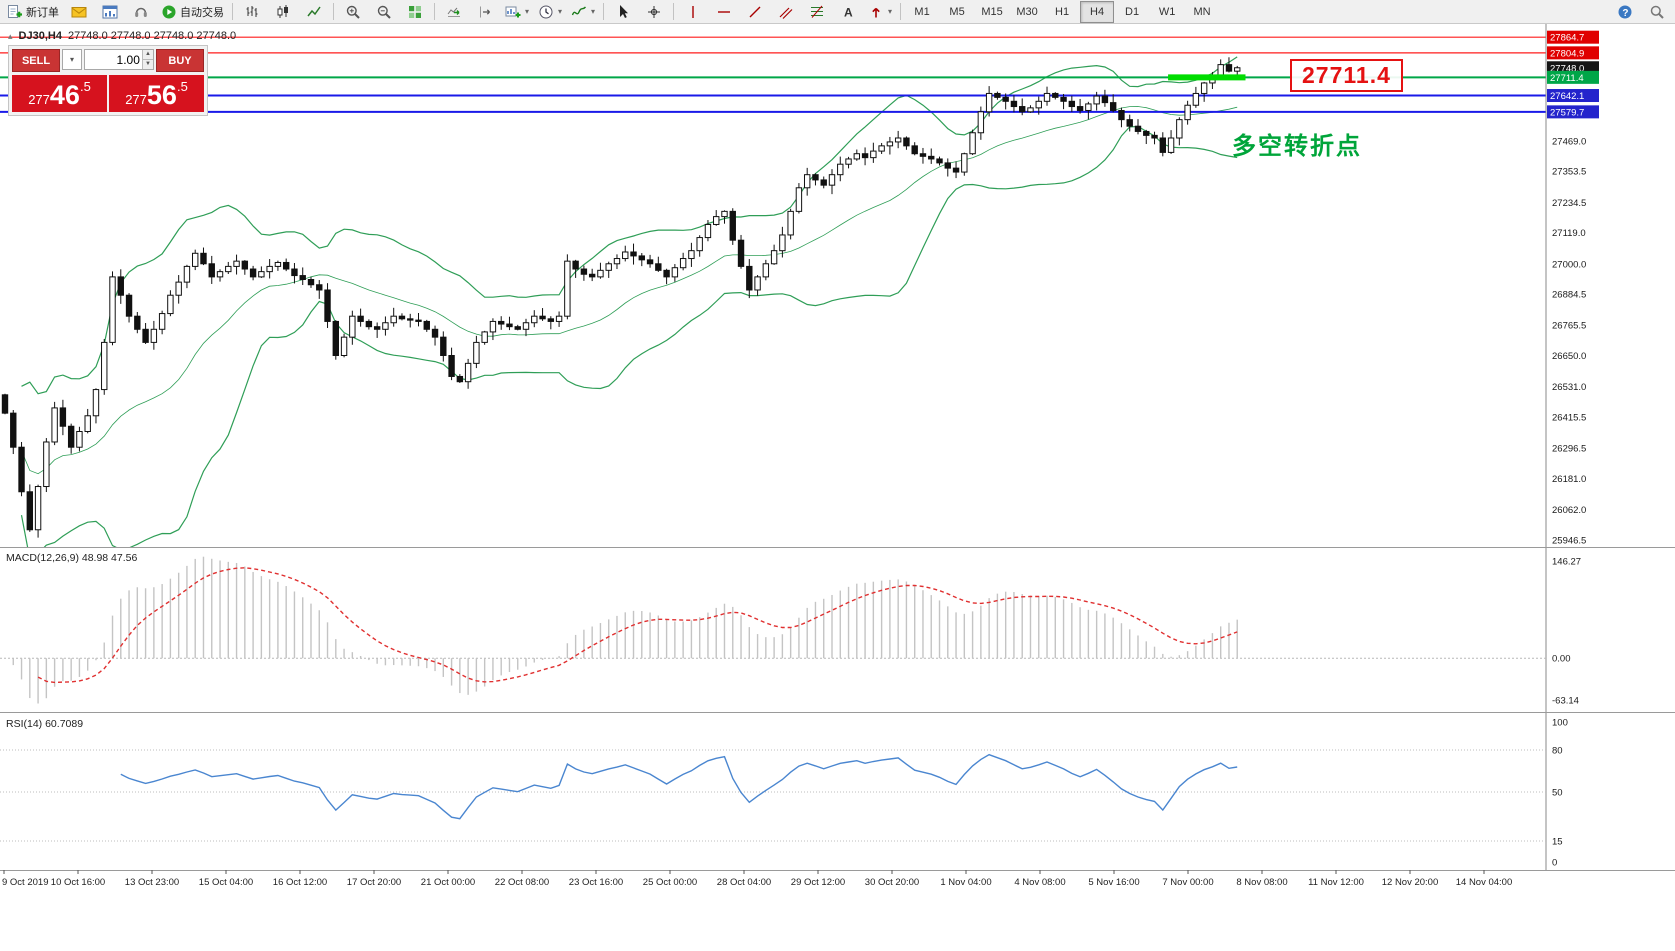  I want to click on price-scale-label: 25946.5, so click(1569, 540).